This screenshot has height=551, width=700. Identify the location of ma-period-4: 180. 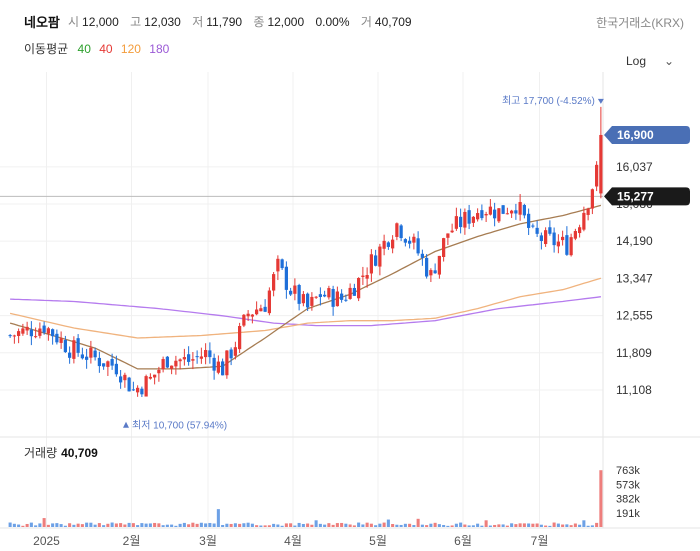
(159, 49).